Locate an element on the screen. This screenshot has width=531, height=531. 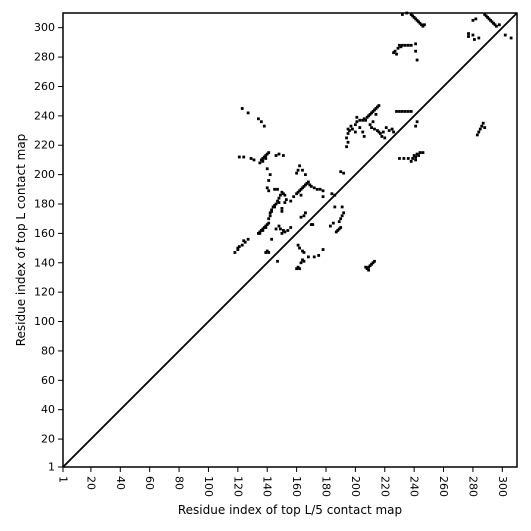
y-tick-label: 260 is located at coordinates (44, 86).